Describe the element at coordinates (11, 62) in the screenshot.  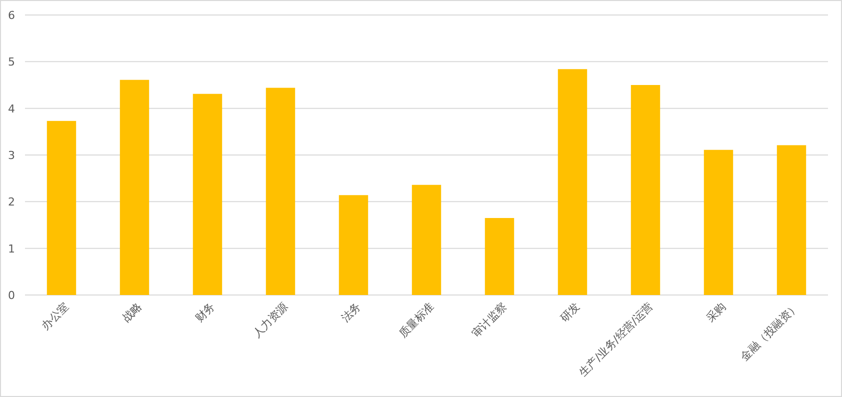
I see `y-tick-label: 5` at that location.